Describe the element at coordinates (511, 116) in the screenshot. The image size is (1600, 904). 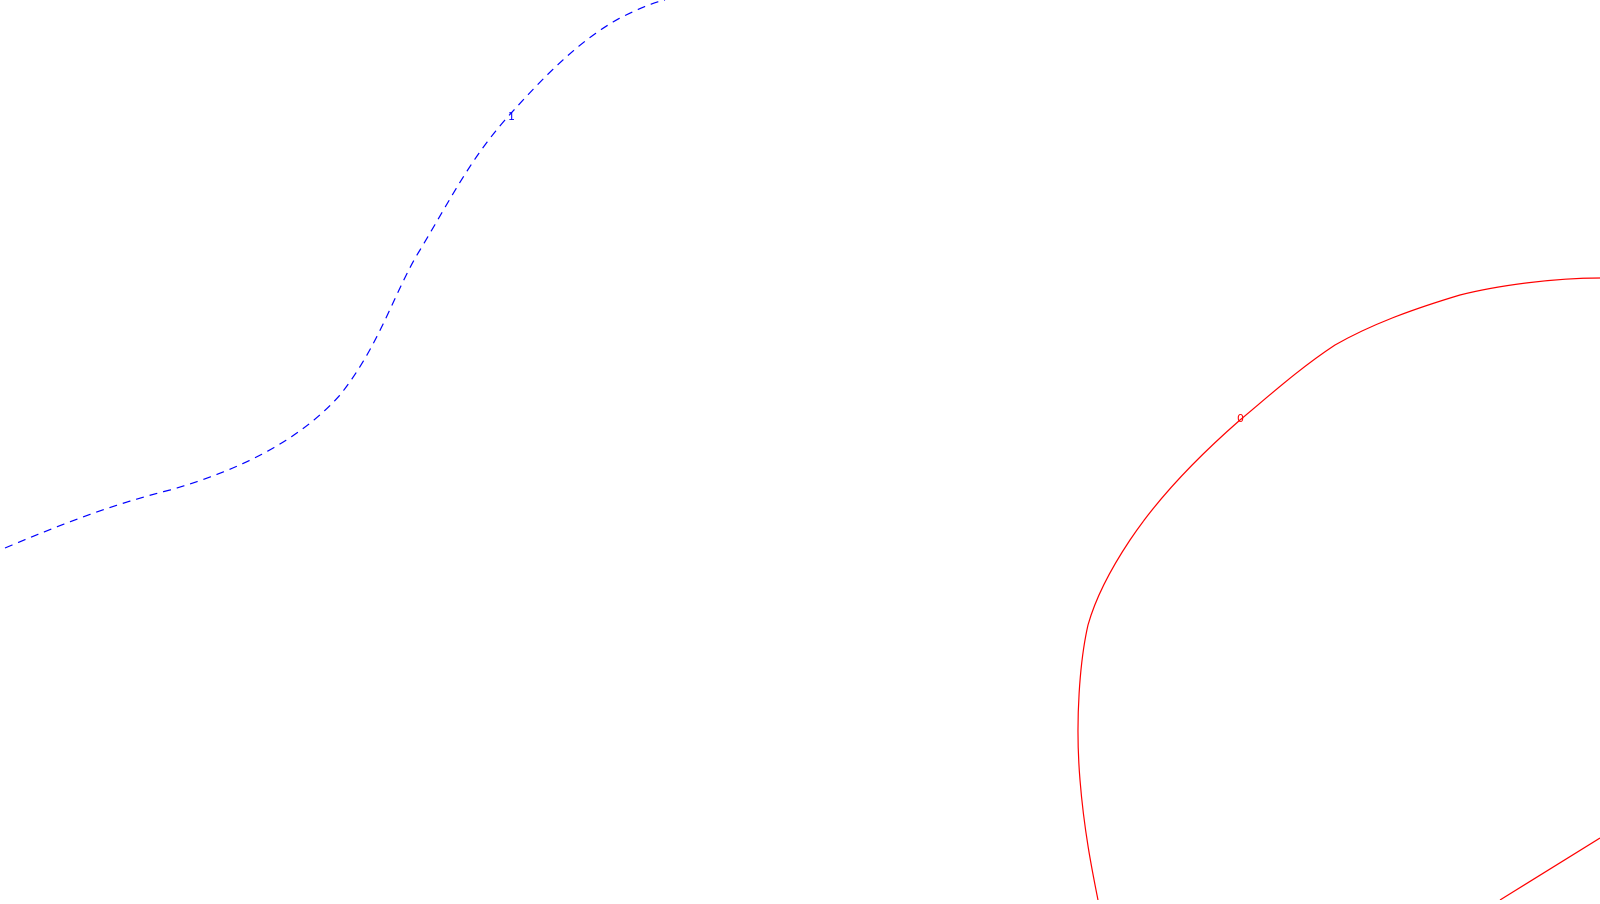
I see `contour-label-level-1: 1` at that location.